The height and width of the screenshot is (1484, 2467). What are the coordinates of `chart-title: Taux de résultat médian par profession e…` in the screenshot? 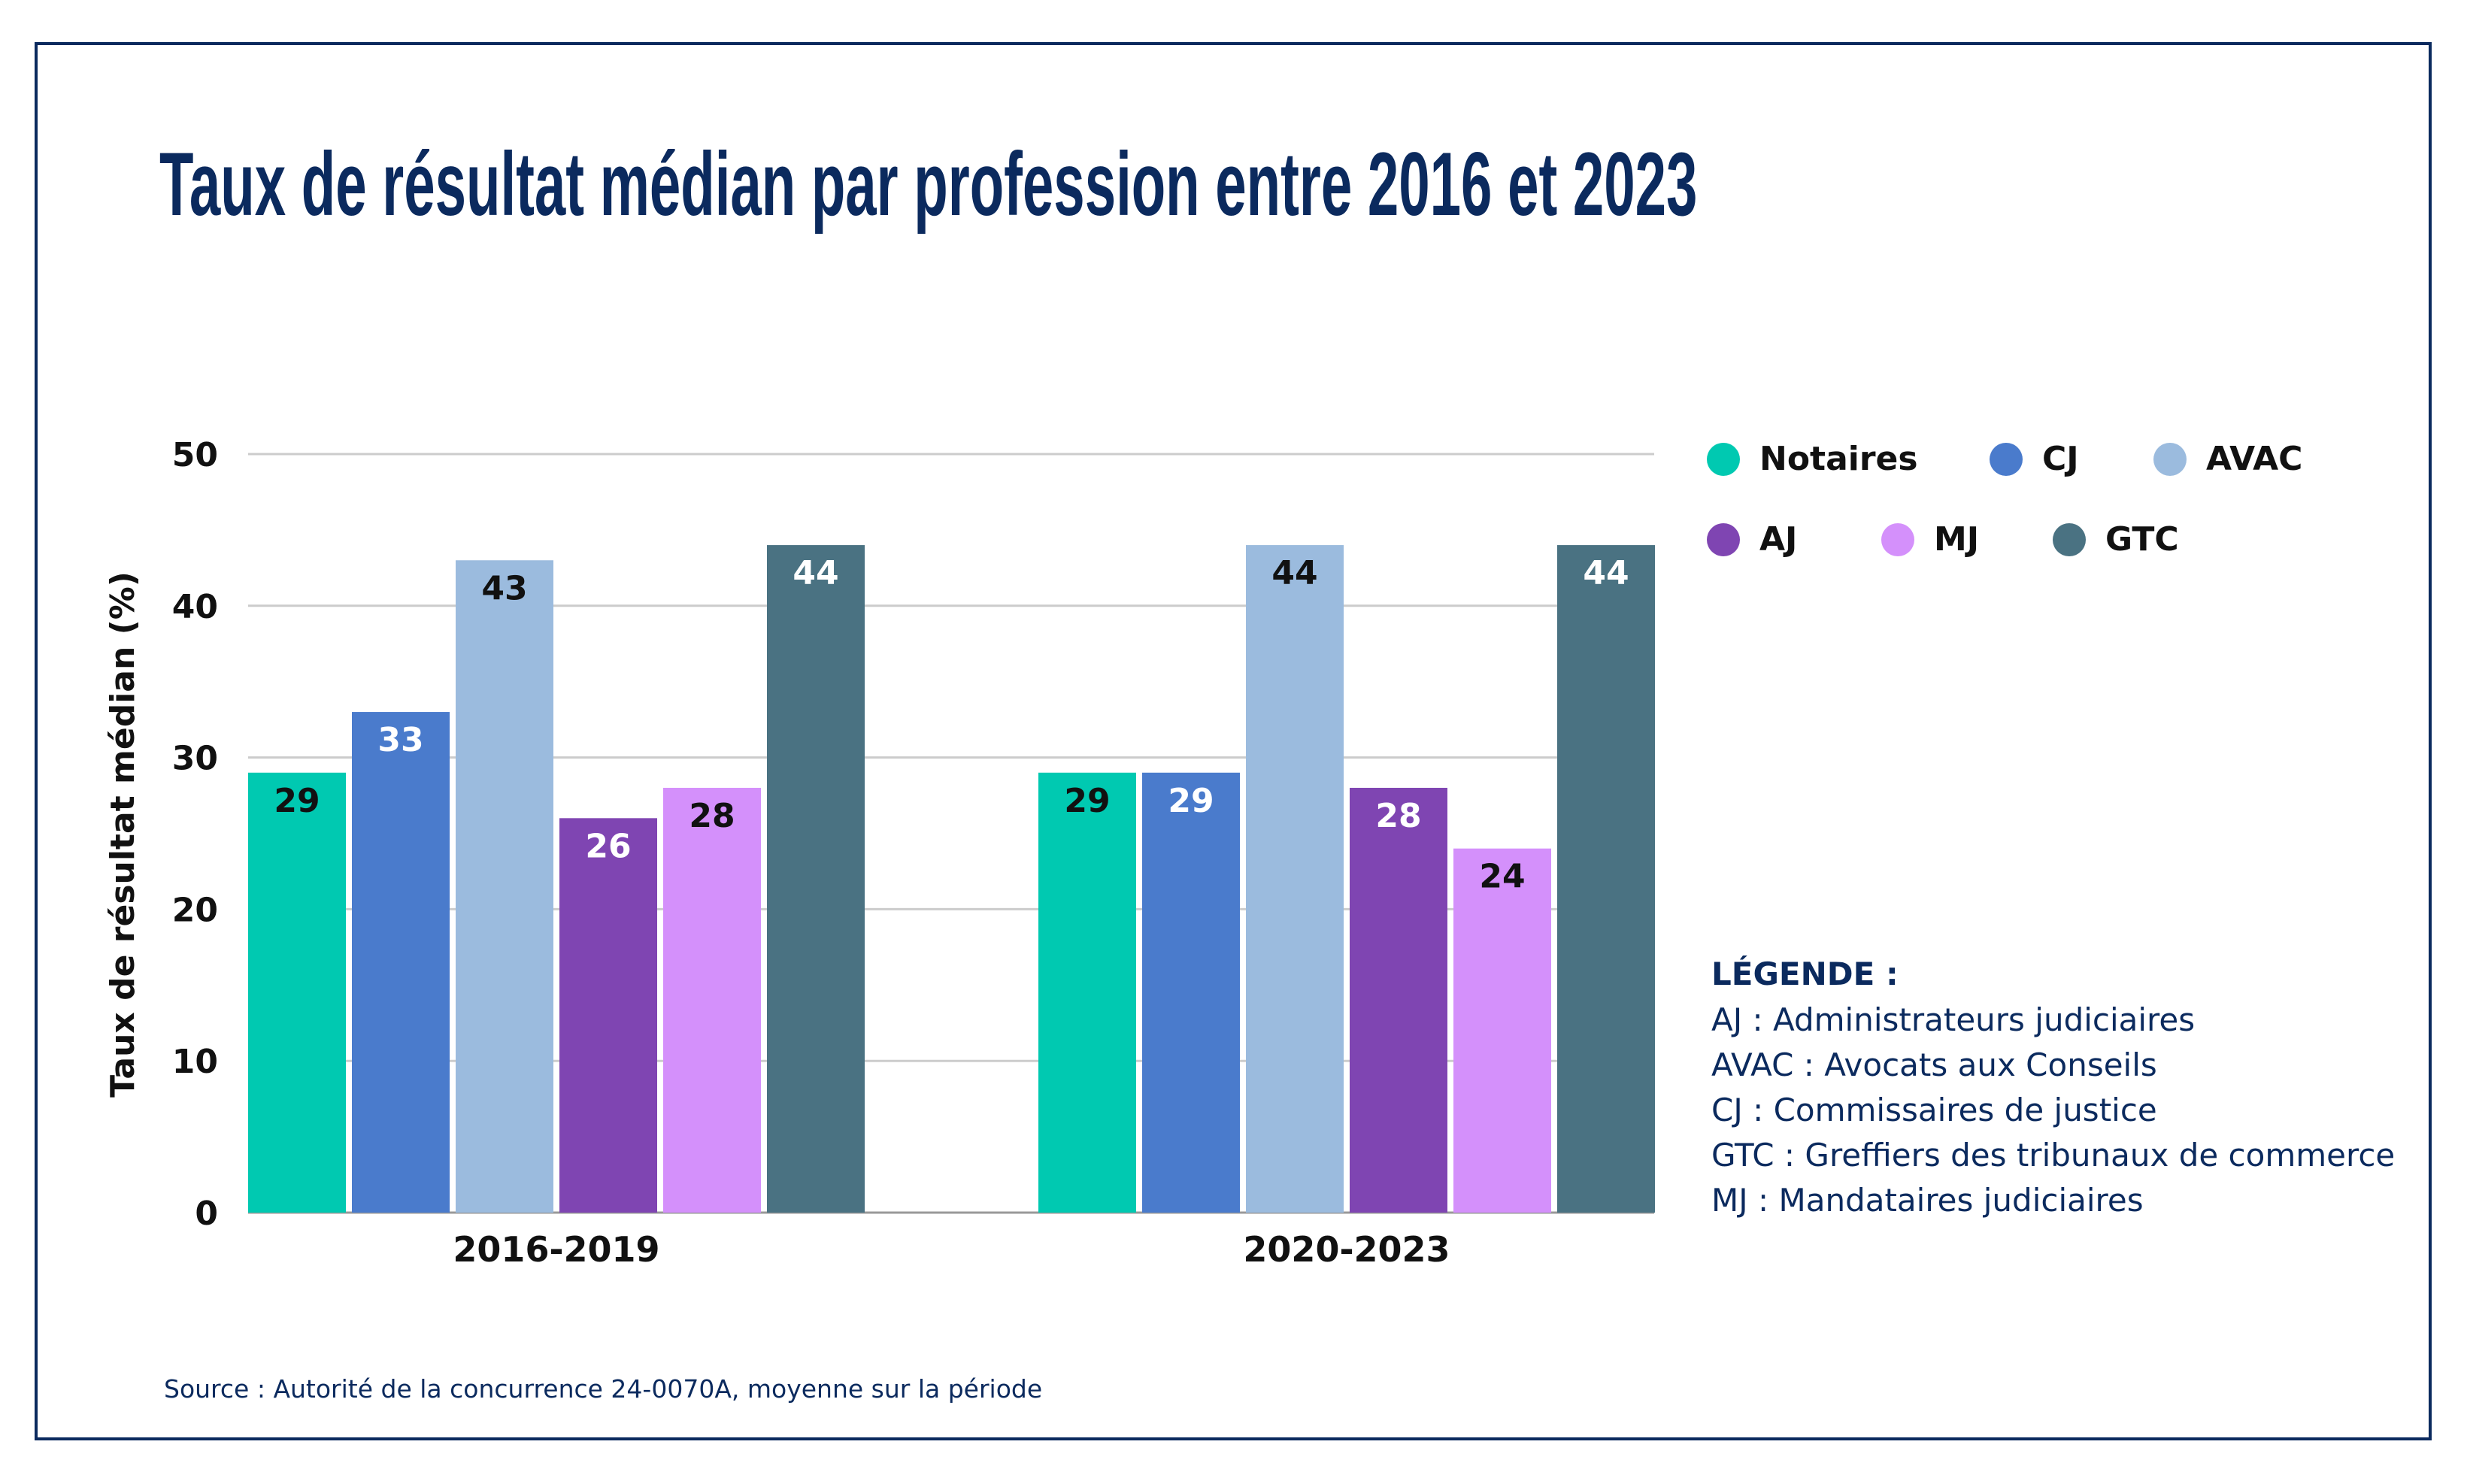 It's located at (929, 184).